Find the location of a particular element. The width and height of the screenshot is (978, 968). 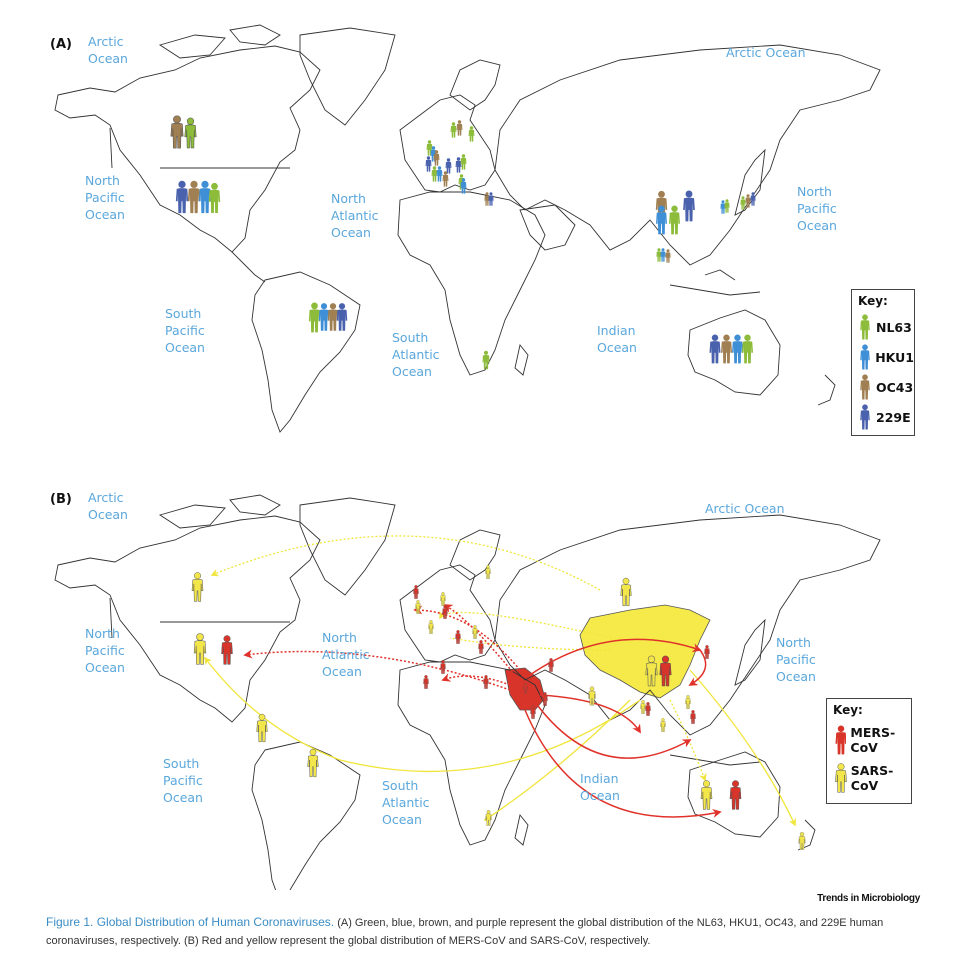

person-icon-blue is located at coordinates (865, 357).